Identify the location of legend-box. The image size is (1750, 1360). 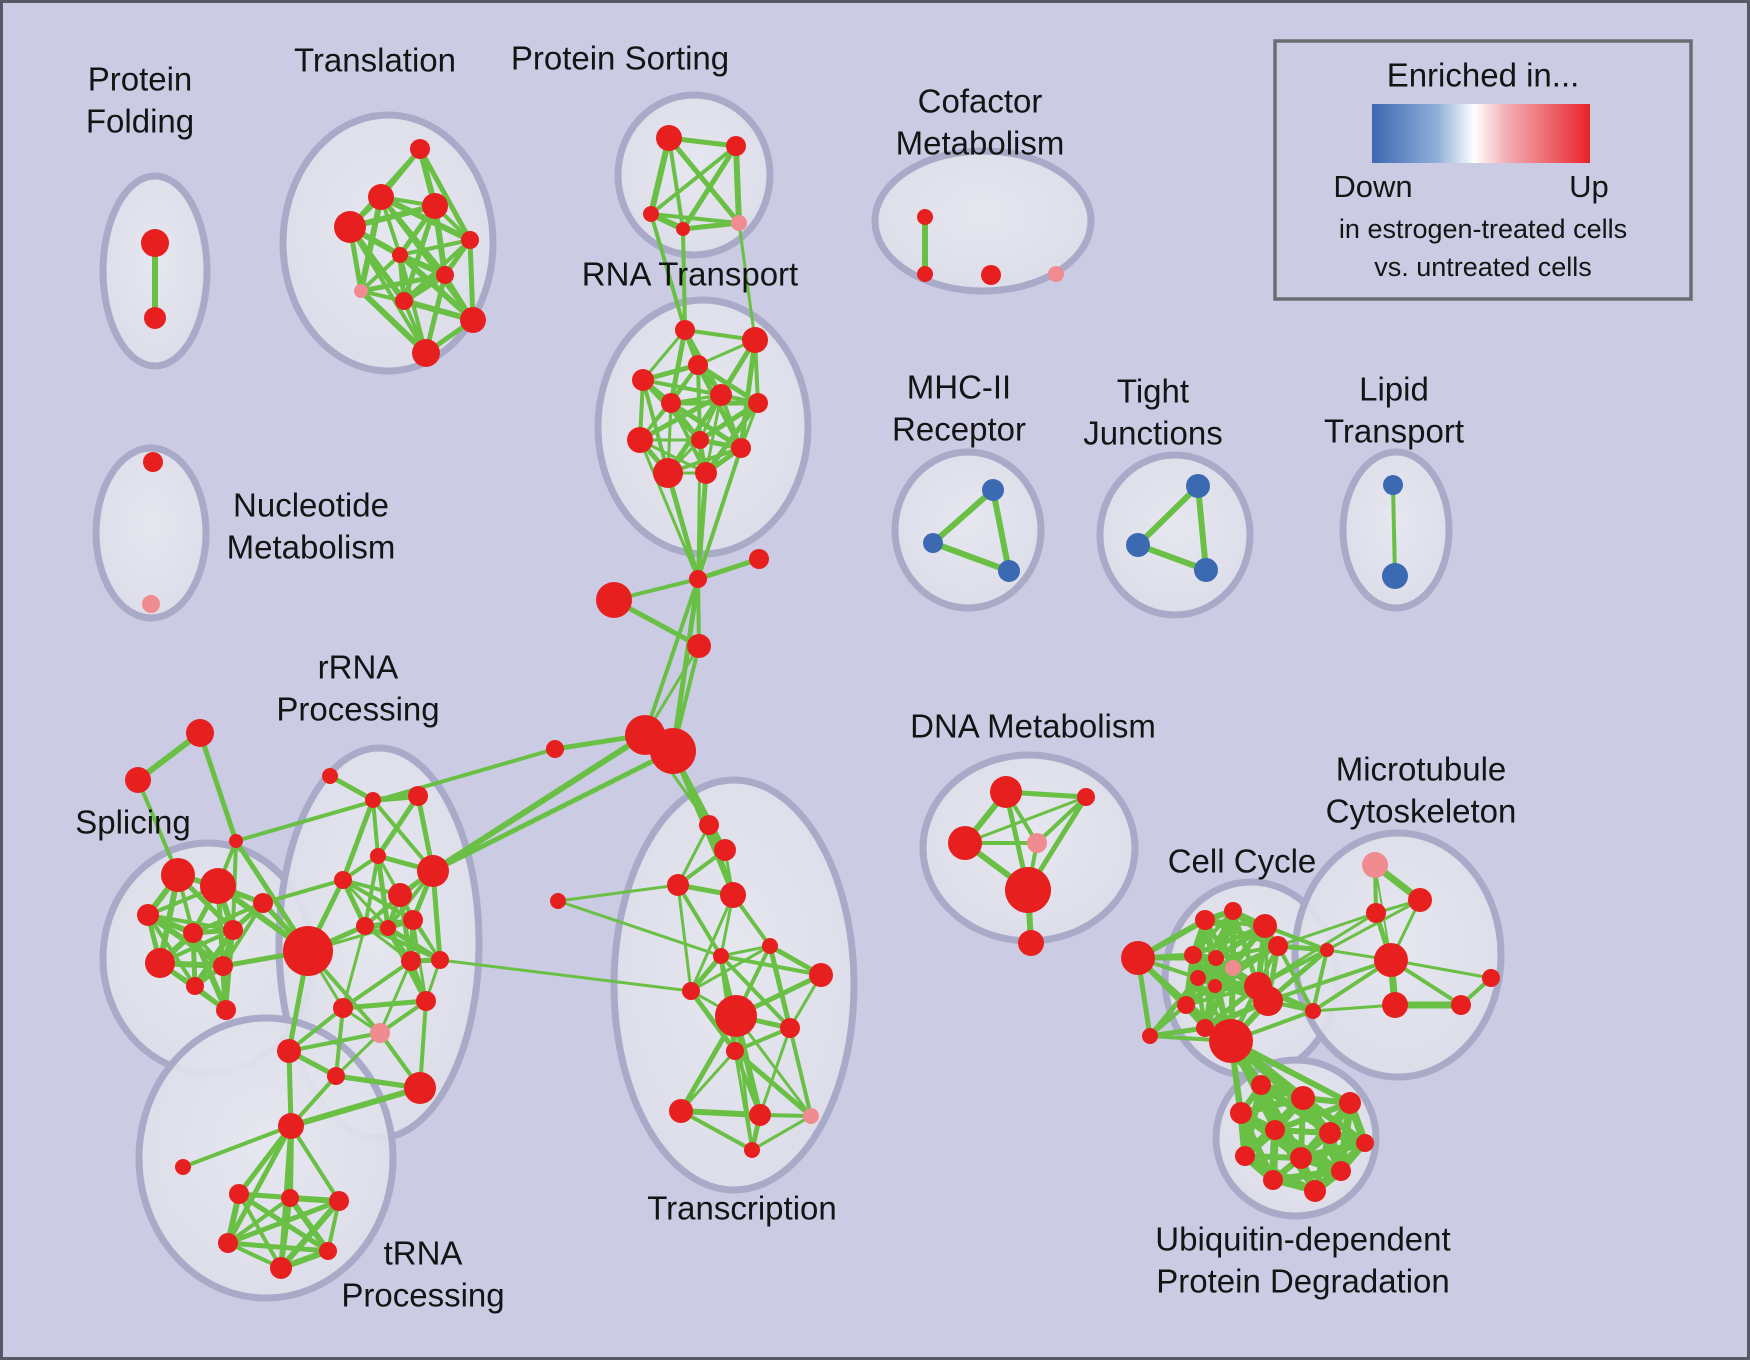
(1483, 170).